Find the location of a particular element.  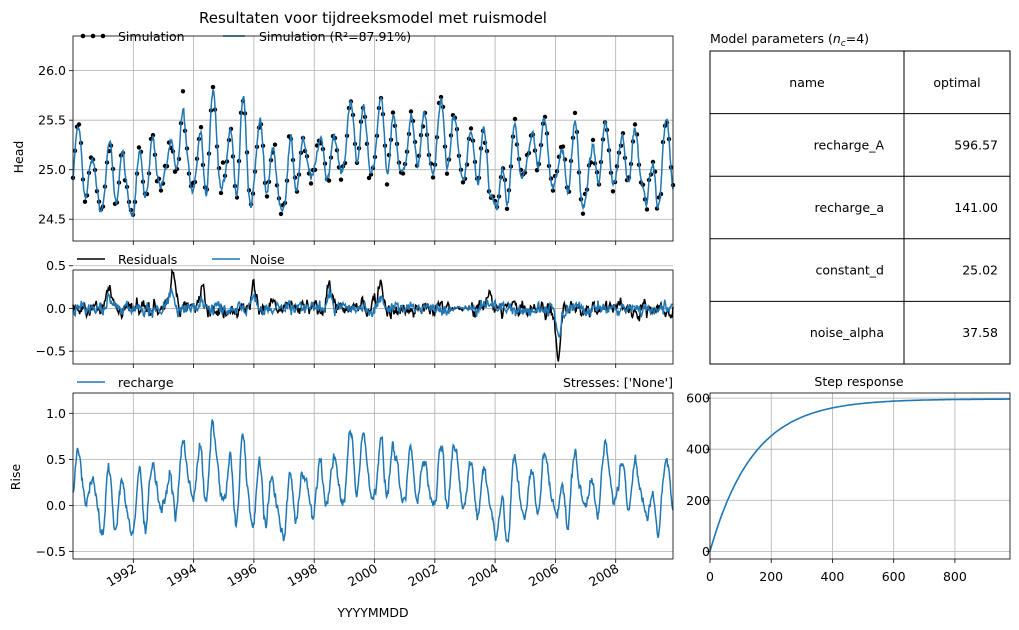

recharge-xtick-label: 2002 is located at coordinates (422, 575).